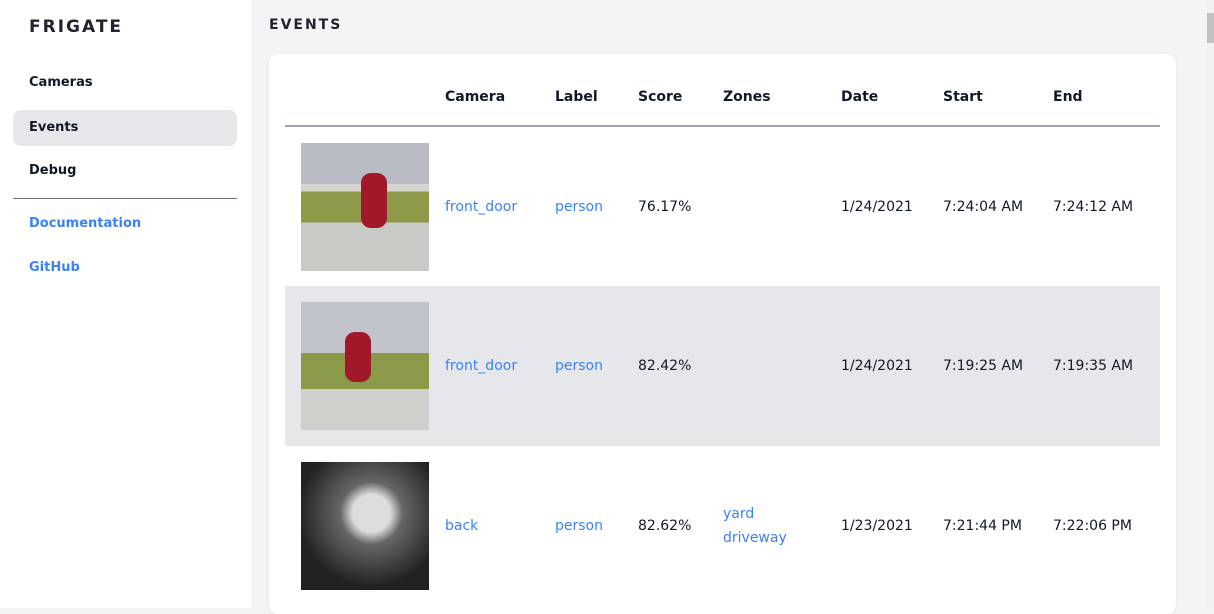  What do you see at coordinates (365, 90) in the screenshot?
I see `header-thumbnail` at bounding box center [365, 90].